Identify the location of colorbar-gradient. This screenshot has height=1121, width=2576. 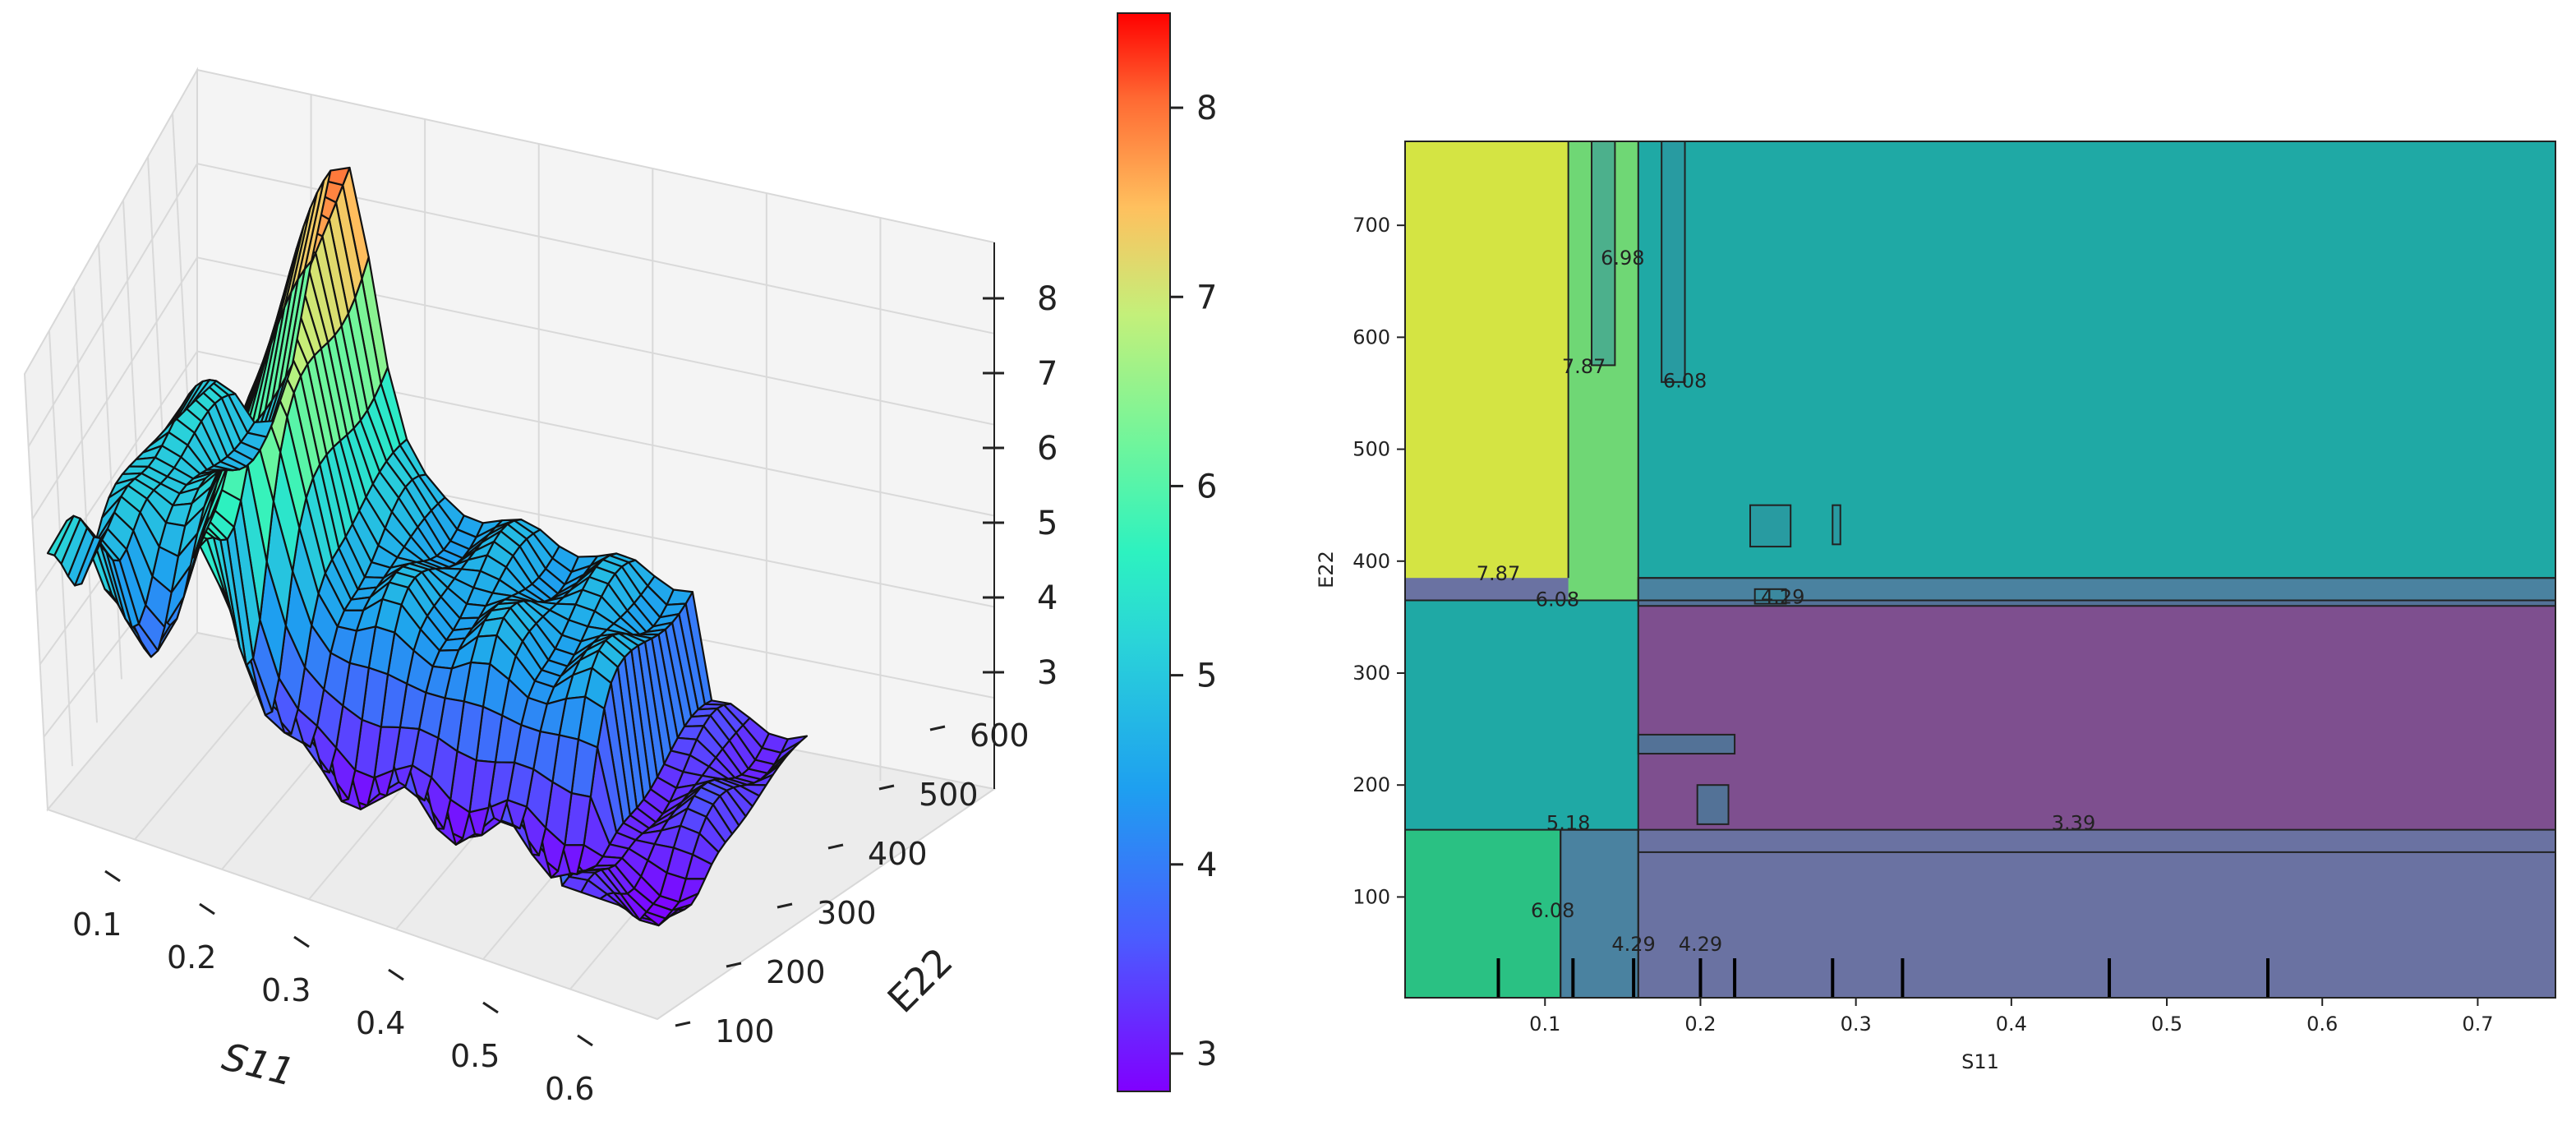
(1144, 552).